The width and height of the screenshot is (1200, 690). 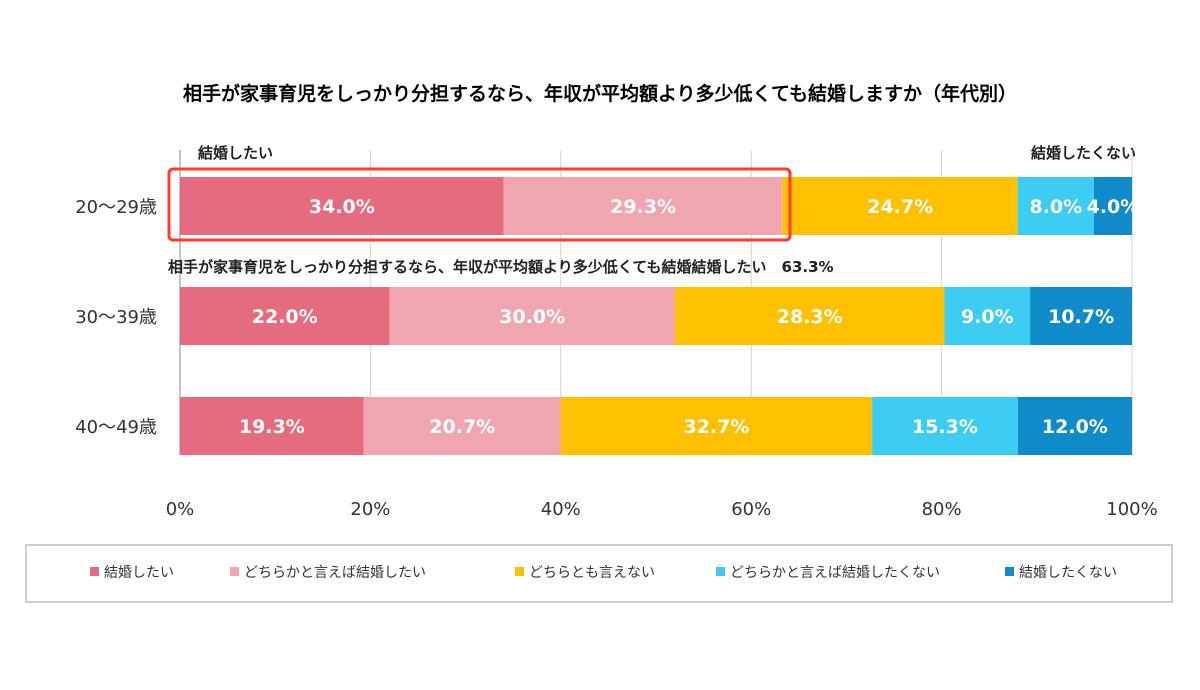 I want to click on x-axis-ticks: 0% 20% 40% 60% 80% 100%, so click(x=662, y=509).